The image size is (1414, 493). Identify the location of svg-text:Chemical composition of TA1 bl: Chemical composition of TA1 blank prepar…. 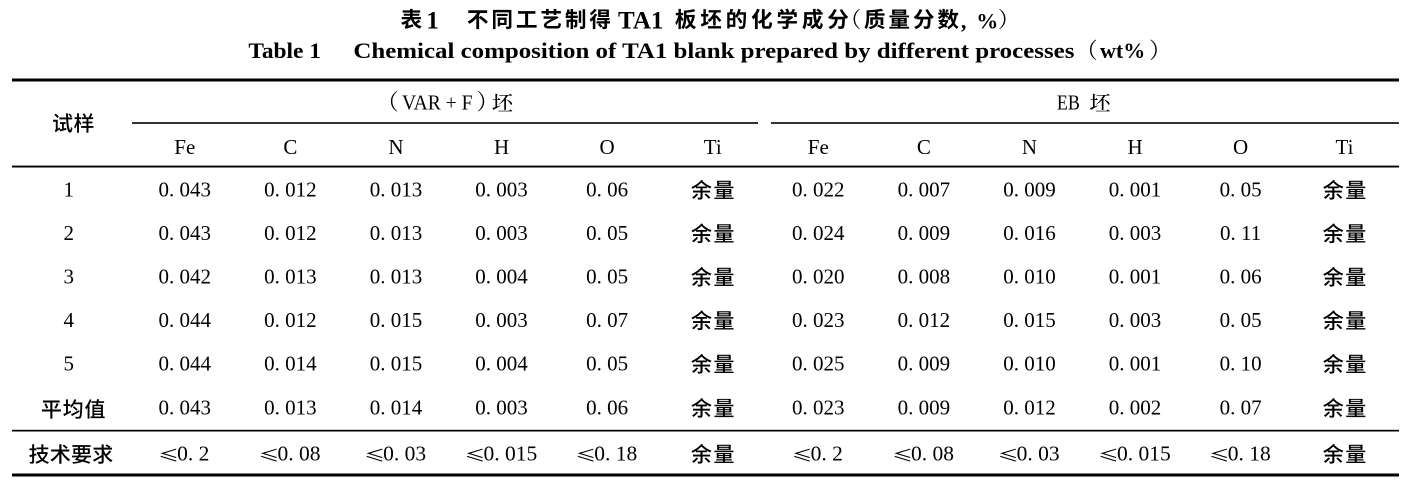
(713, 50).